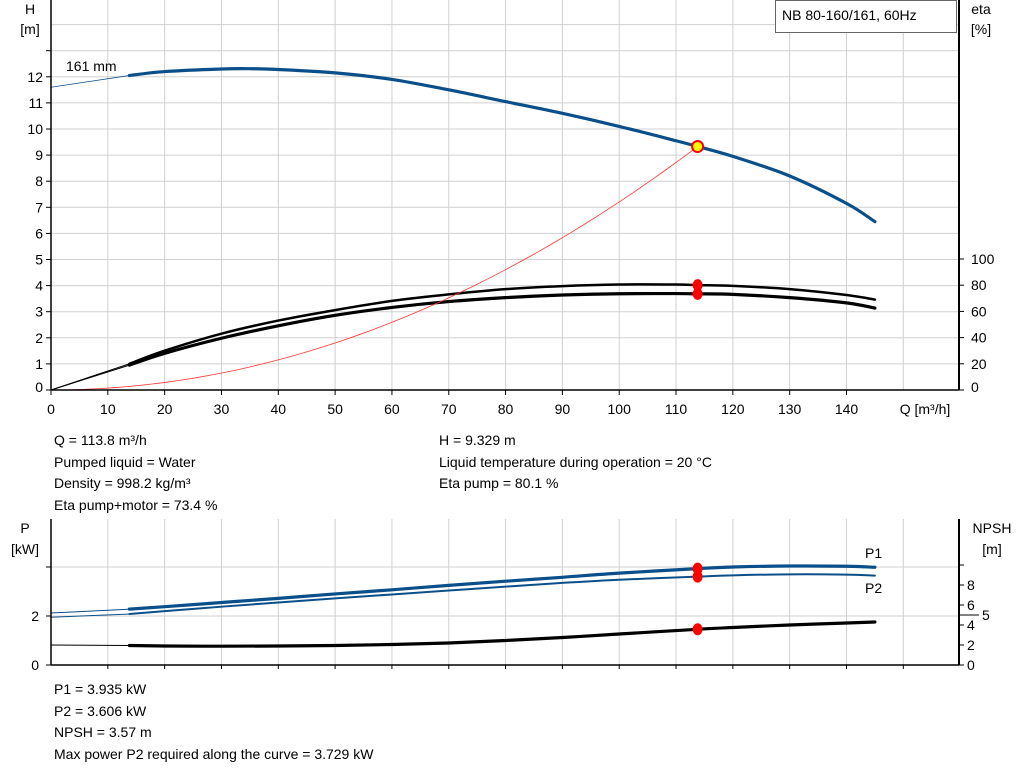 This screenshot has width=1024, height=781. Describe the element at coordinates (35, 129) in the screenshot. I see `y-tick-label: 10` at that location.